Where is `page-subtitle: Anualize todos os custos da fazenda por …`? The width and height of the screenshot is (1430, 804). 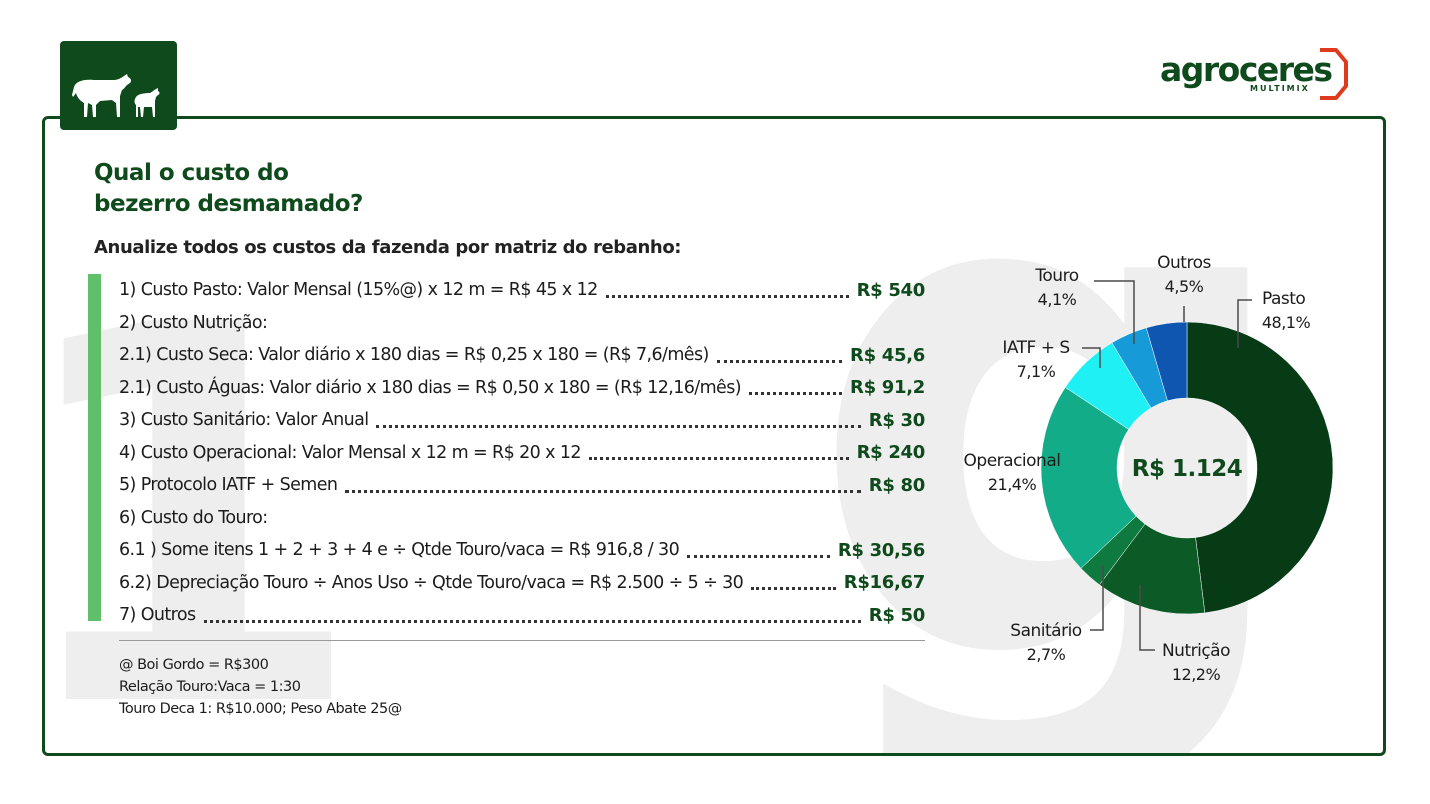
page-subtitle: Anualize todos os custos da fazenda por … is located at coordinates (388, 247).